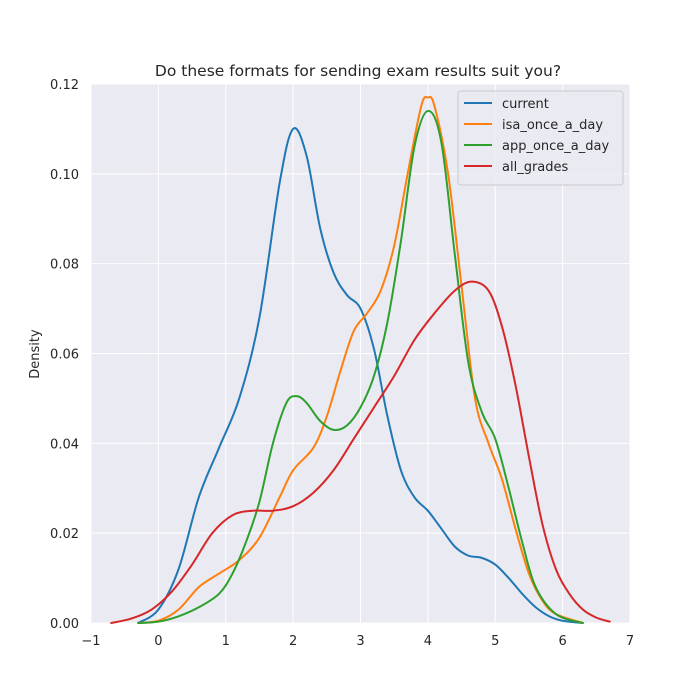 This screenshot has width=700, height=700. I want to click on x-tick-label: −1, so click(90, 641).